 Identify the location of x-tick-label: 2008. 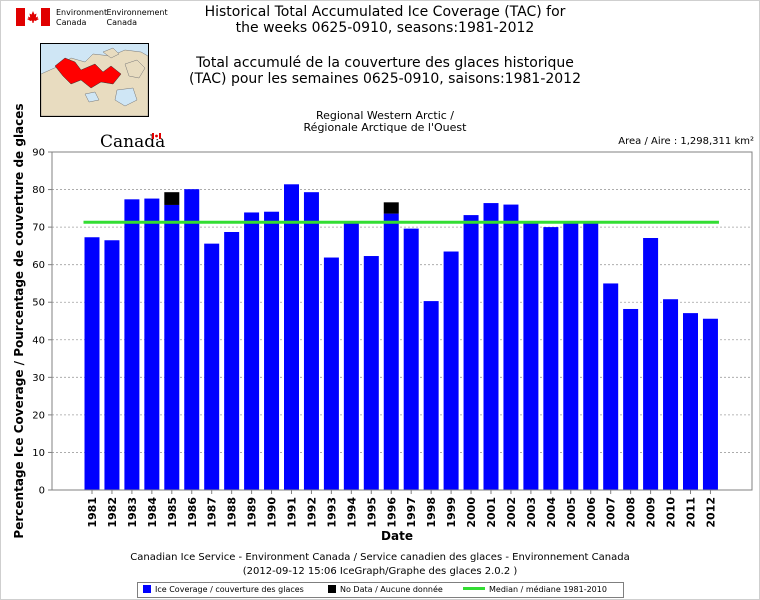
(631, 512).